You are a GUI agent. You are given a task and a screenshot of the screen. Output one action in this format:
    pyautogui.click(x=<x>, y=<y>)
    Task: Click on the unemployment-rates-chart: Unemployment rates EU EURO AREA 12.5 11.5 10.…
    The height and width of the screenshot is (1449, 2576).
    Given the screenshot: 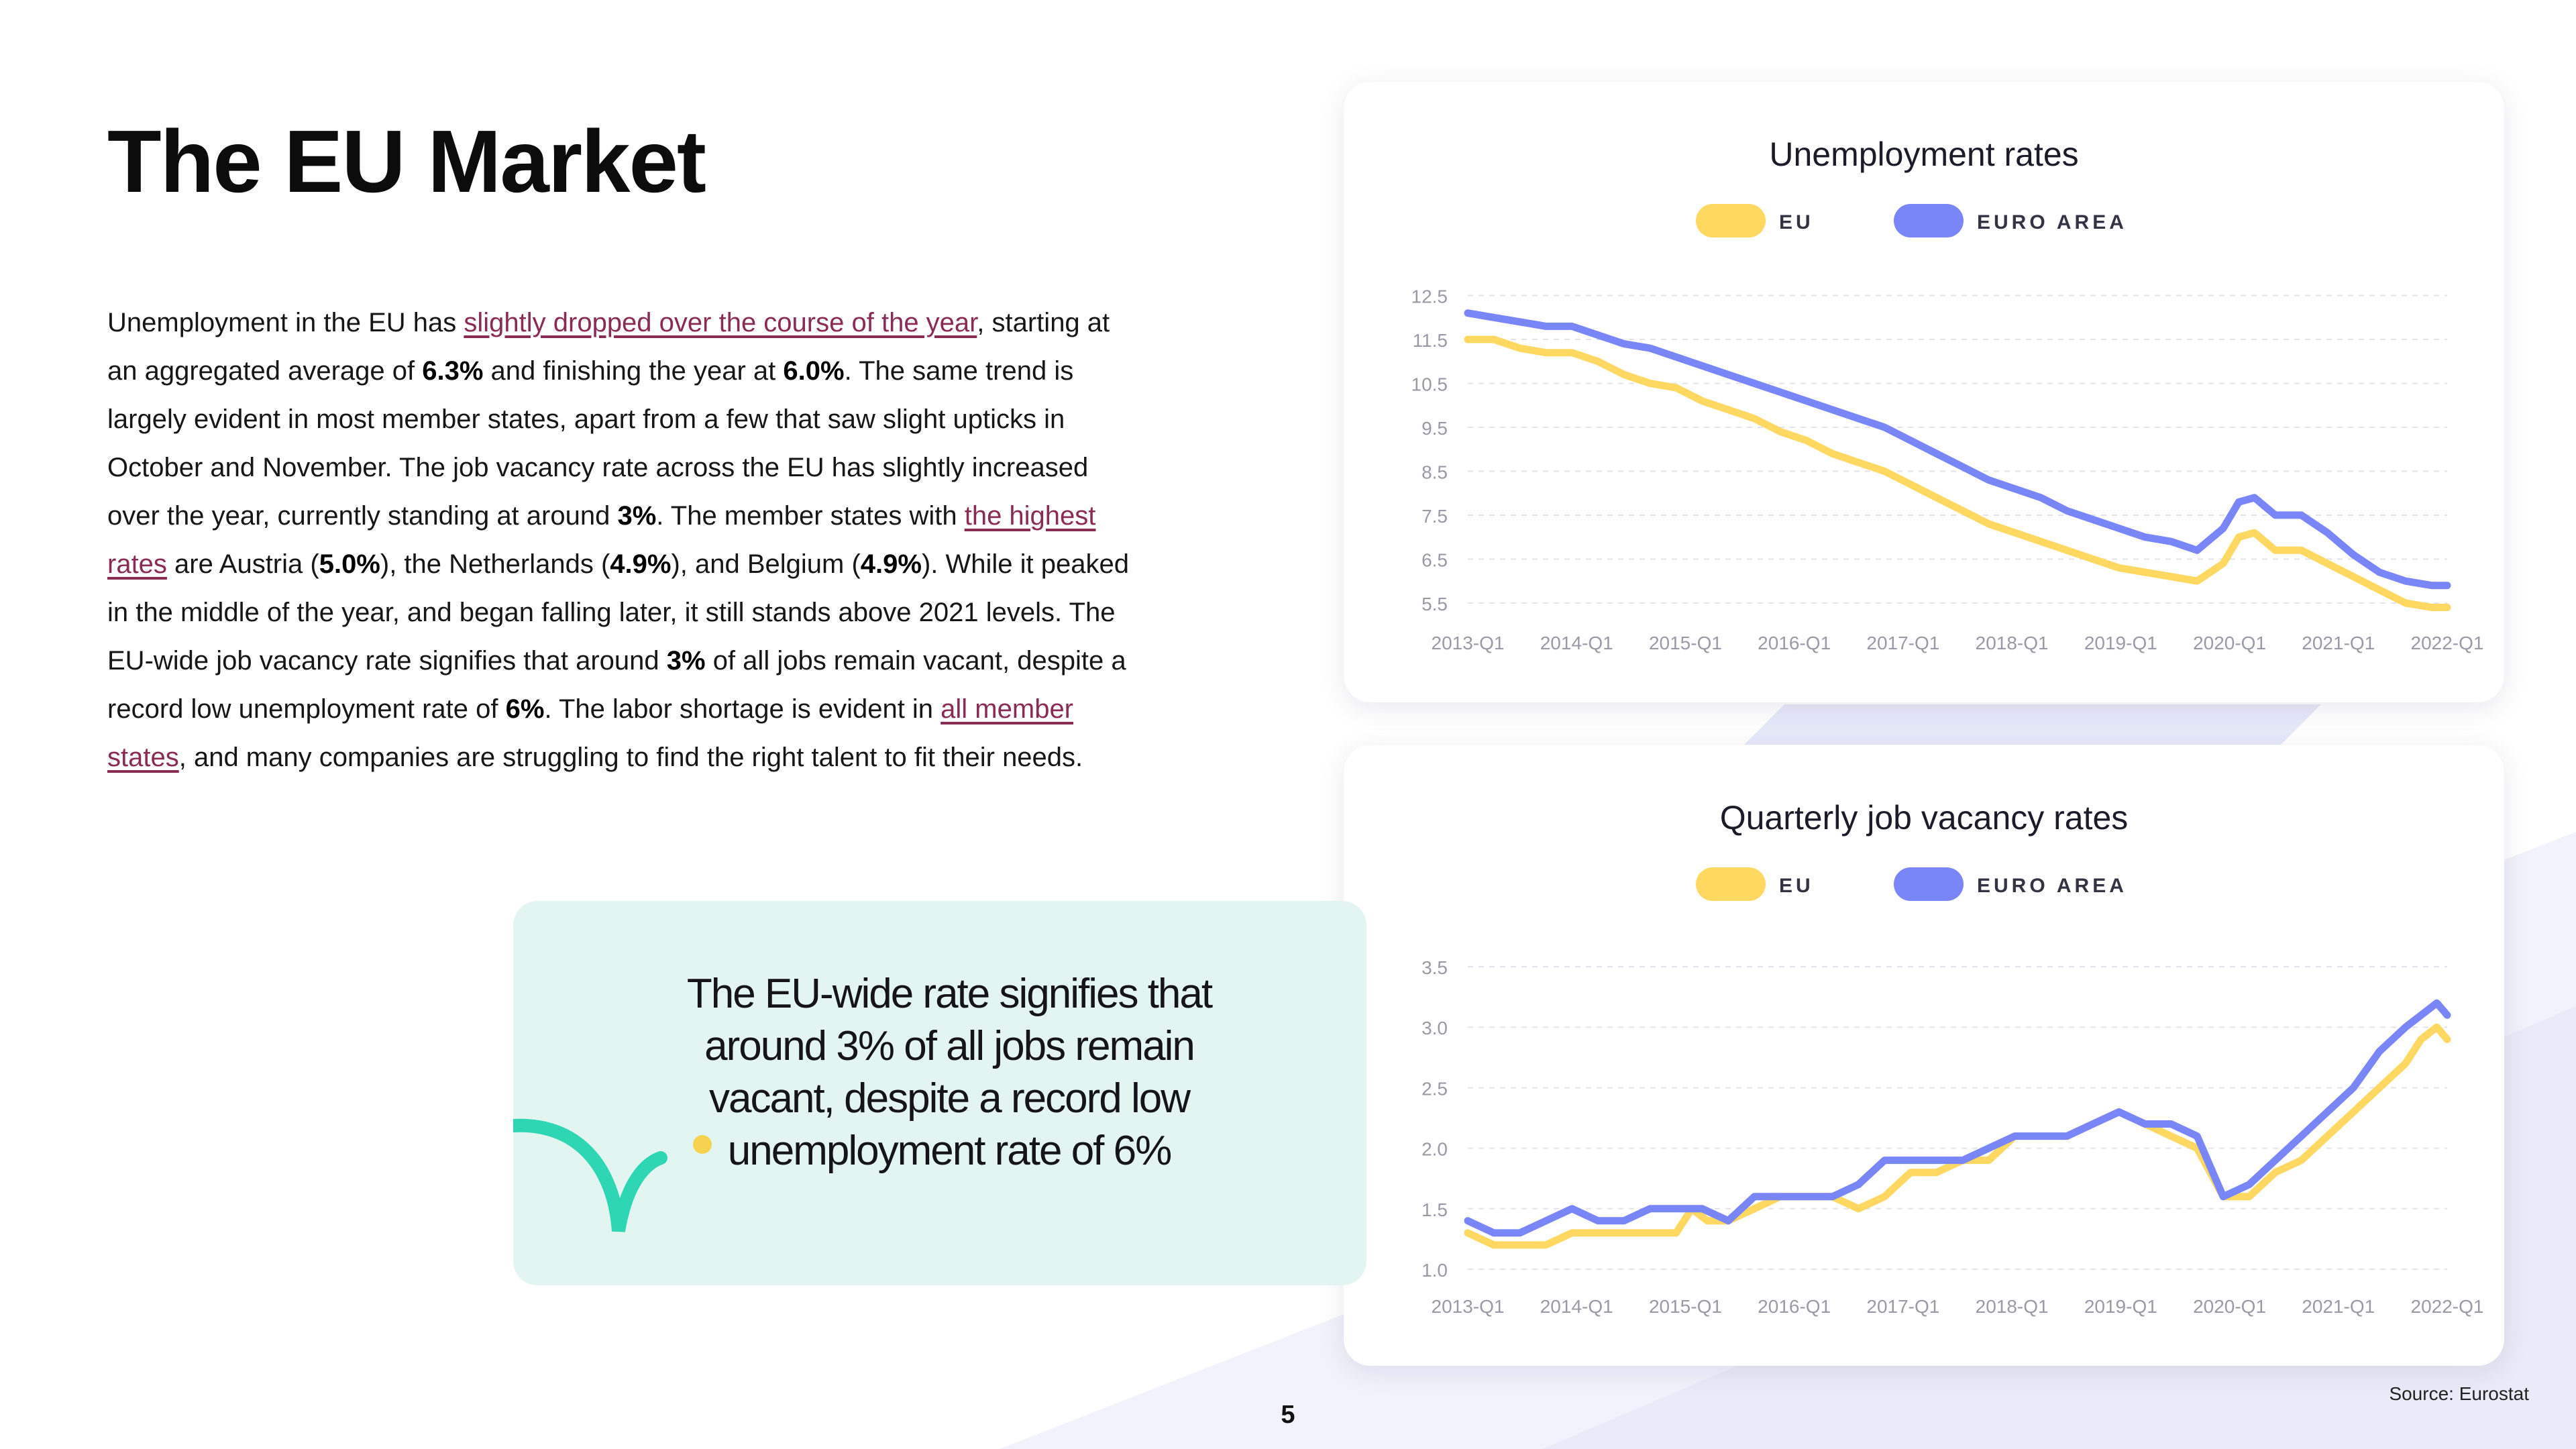 What is the action you would take?
    pyautogui.click(x=1947, y=394)
    